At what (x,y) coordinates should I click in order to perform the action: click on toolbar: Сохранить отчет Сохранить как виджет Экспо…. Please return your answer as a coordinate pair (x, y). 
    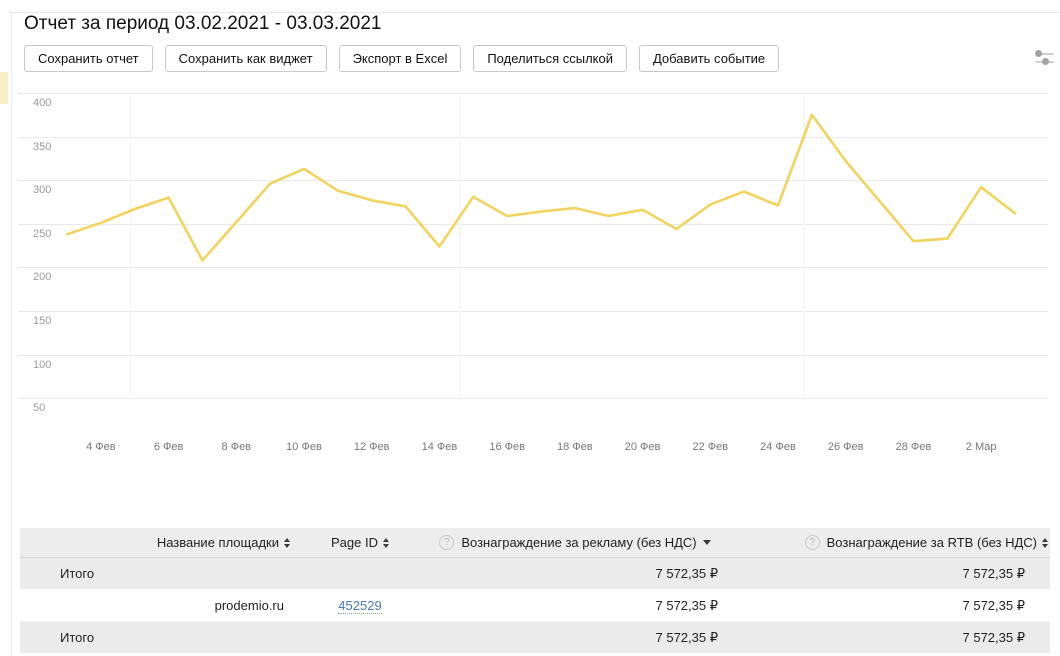
    Looking at the image, I should click on (407, 58).